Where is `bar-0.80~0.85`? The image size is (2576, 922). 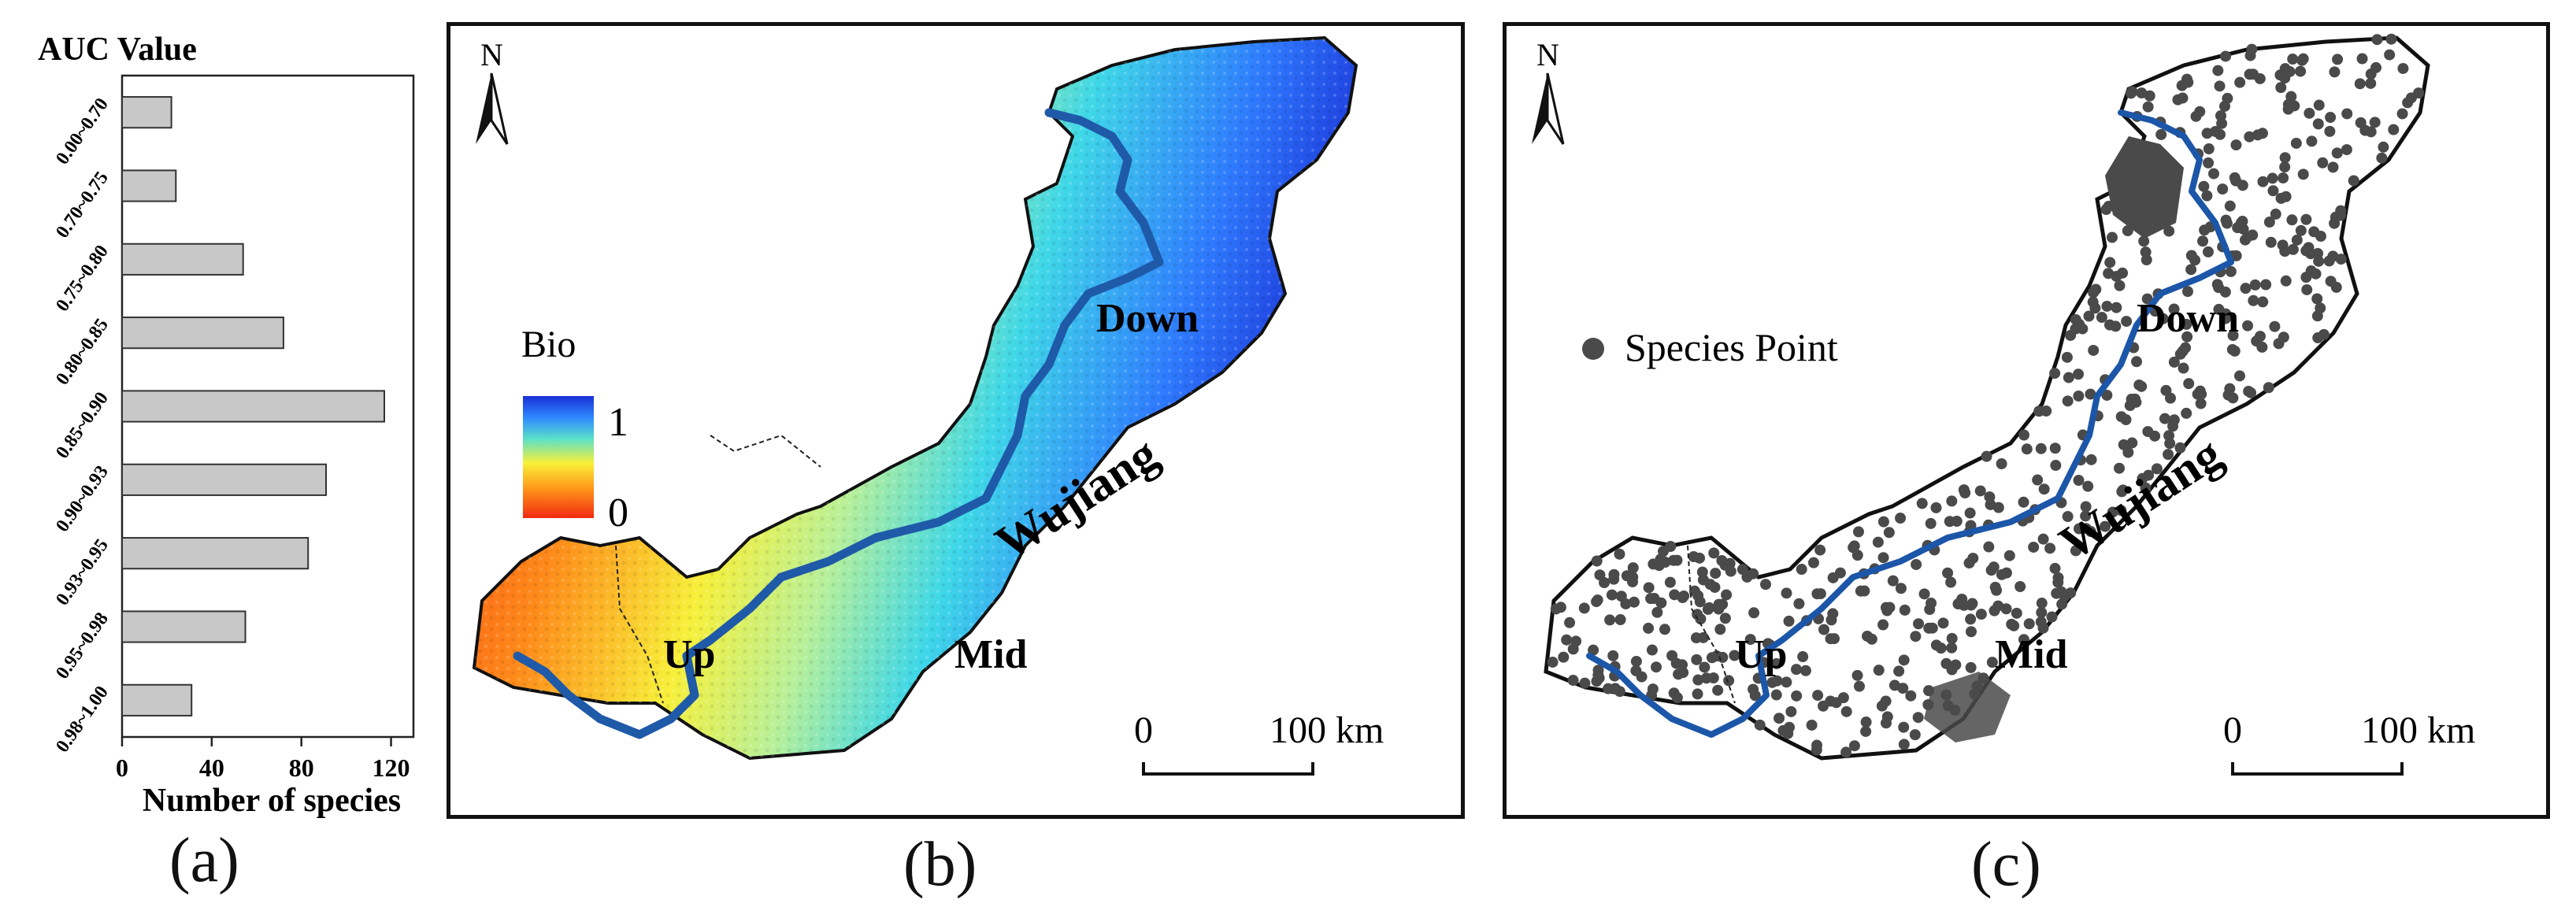
bar-0.80~0.85 is located at coordinates (202, 333).